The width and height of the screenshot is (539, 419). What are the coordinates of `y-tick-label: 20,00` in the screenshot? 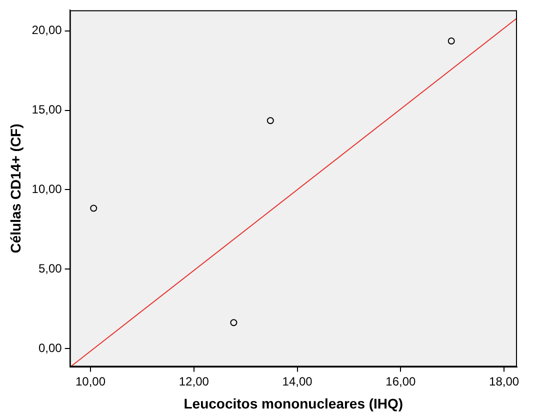 It's located at (47, 30).